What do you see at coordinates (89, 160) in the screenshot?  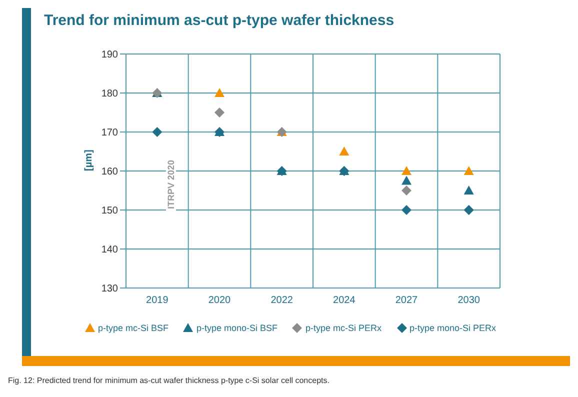 I see `y-axis-title: [µm]` at bounding box center [89, 160].